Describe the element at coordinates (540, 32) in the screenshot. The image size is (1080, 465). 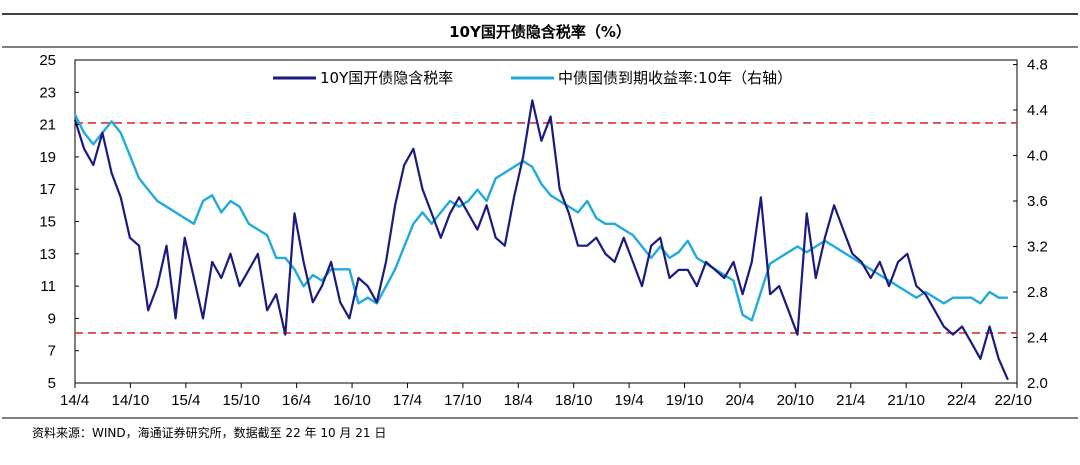
I see `chart-title: 10Y国开债隐含税率（%）` at that location.